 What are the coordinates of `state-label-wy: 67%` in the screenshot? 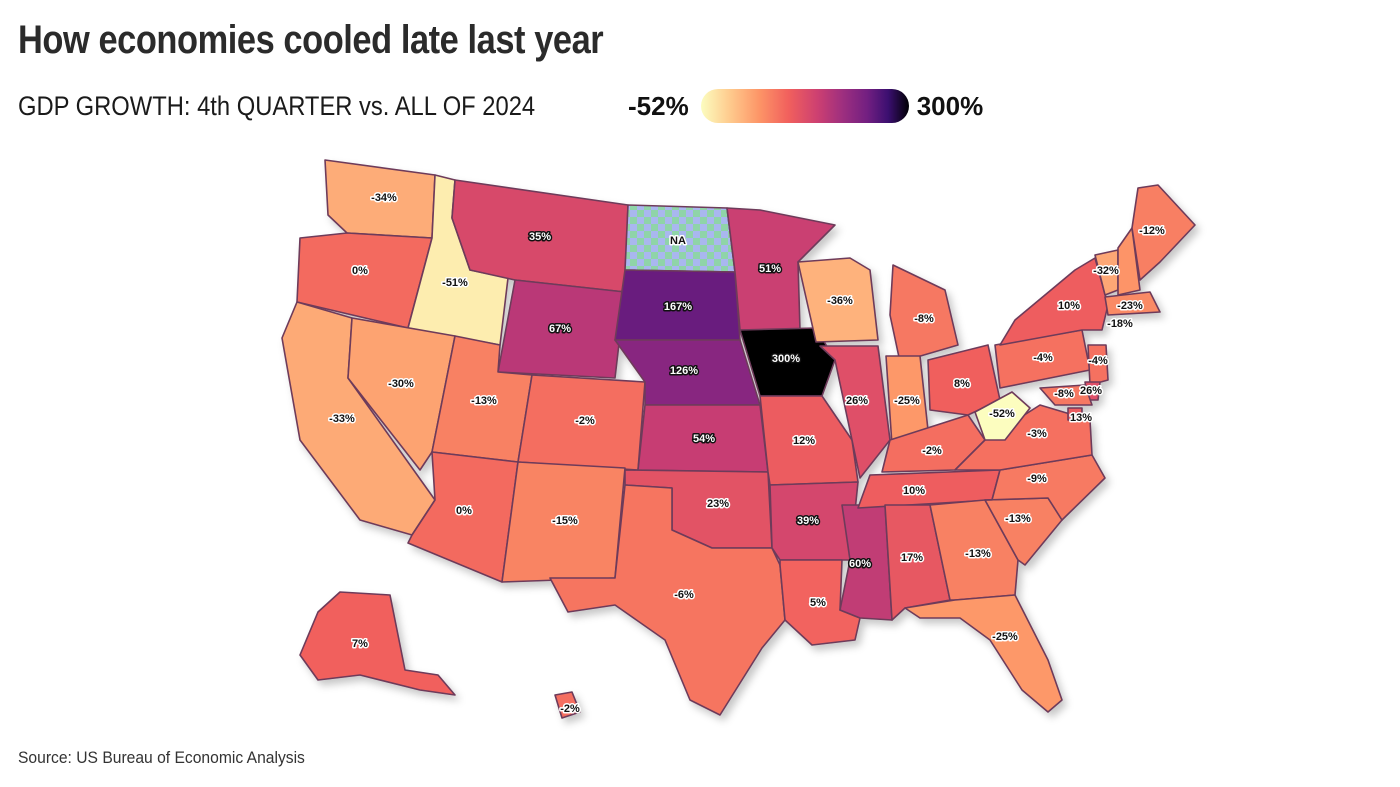 It's located at (560, 329).